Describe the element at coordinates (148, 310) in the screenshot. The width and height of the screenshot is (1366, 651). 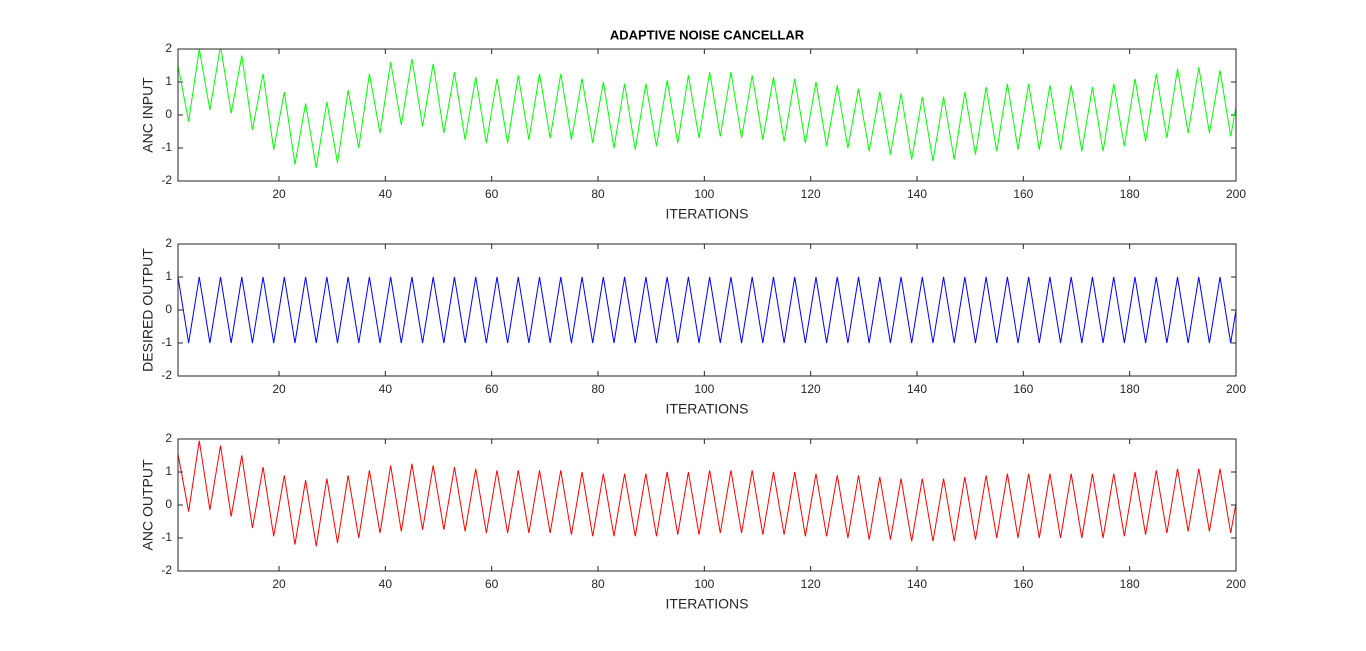
I see `y-axis-label: DESIRED OUTPUT` at that location.